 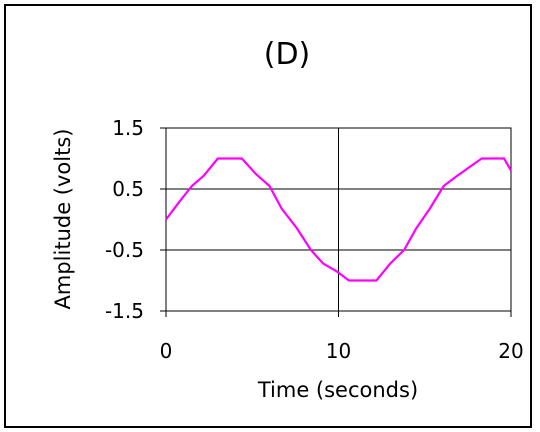 I want to click on y-axis-label: Amplitude (volts), so click(x=63, y=219).